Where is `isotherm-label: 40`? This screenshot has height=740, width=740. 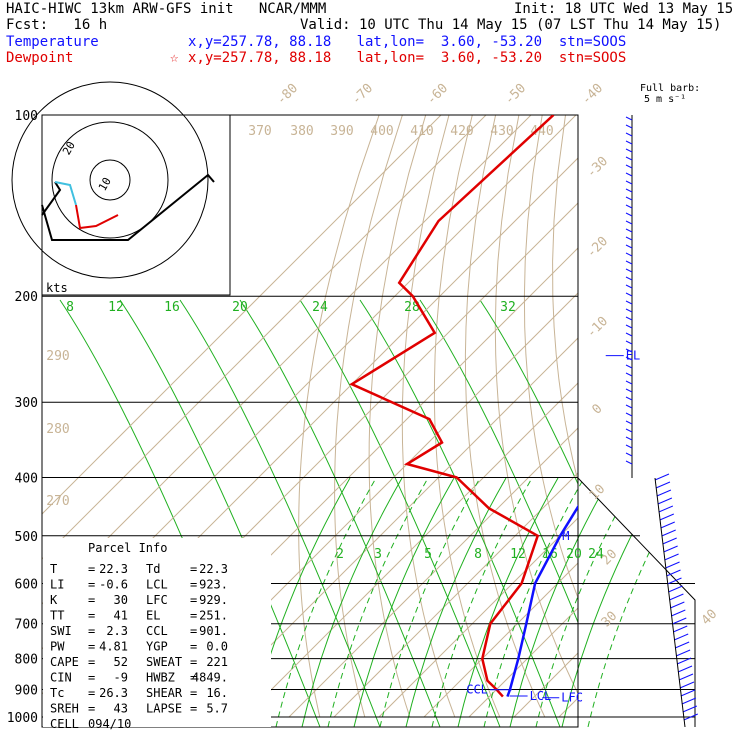
isotherm-label: 40 is located at coordinates (710, 618).